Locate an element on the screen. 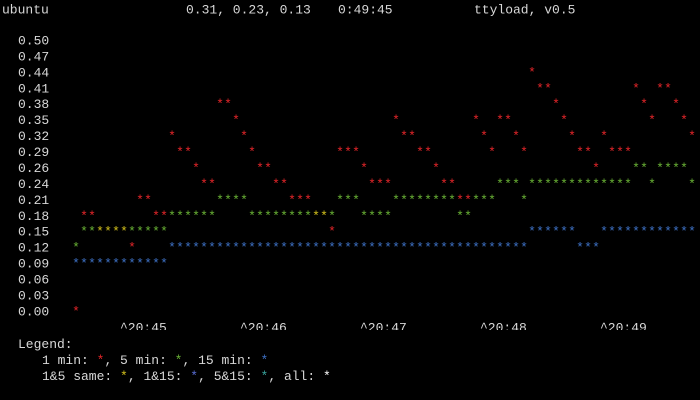 Image resolution: width=700 pixels, height=400 pixels. y-tick-label: 0.29 is located at coordinates (33, 152).